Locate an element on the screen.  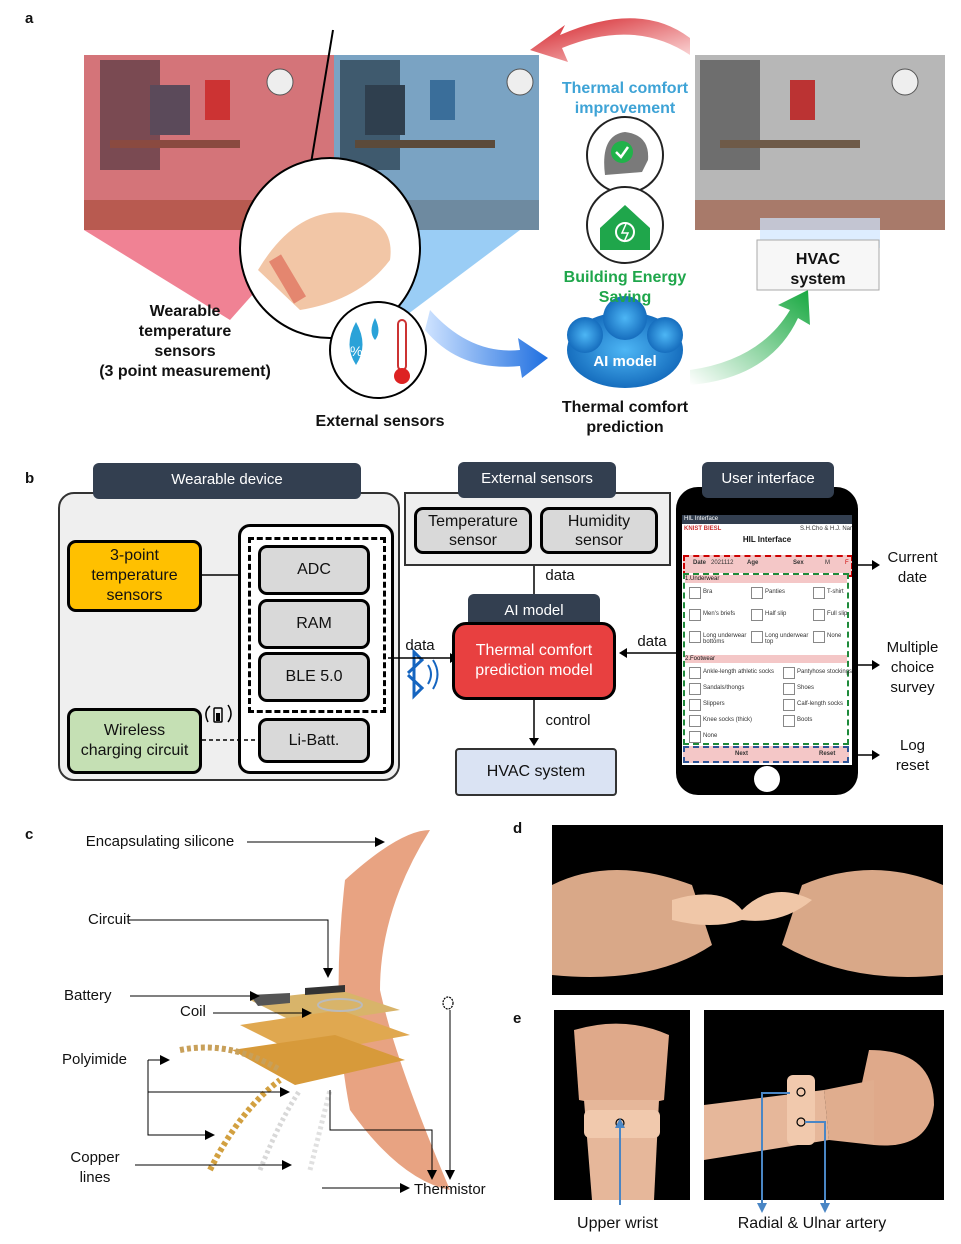
current-date-label: Current date is located at coordinates (912, 567).